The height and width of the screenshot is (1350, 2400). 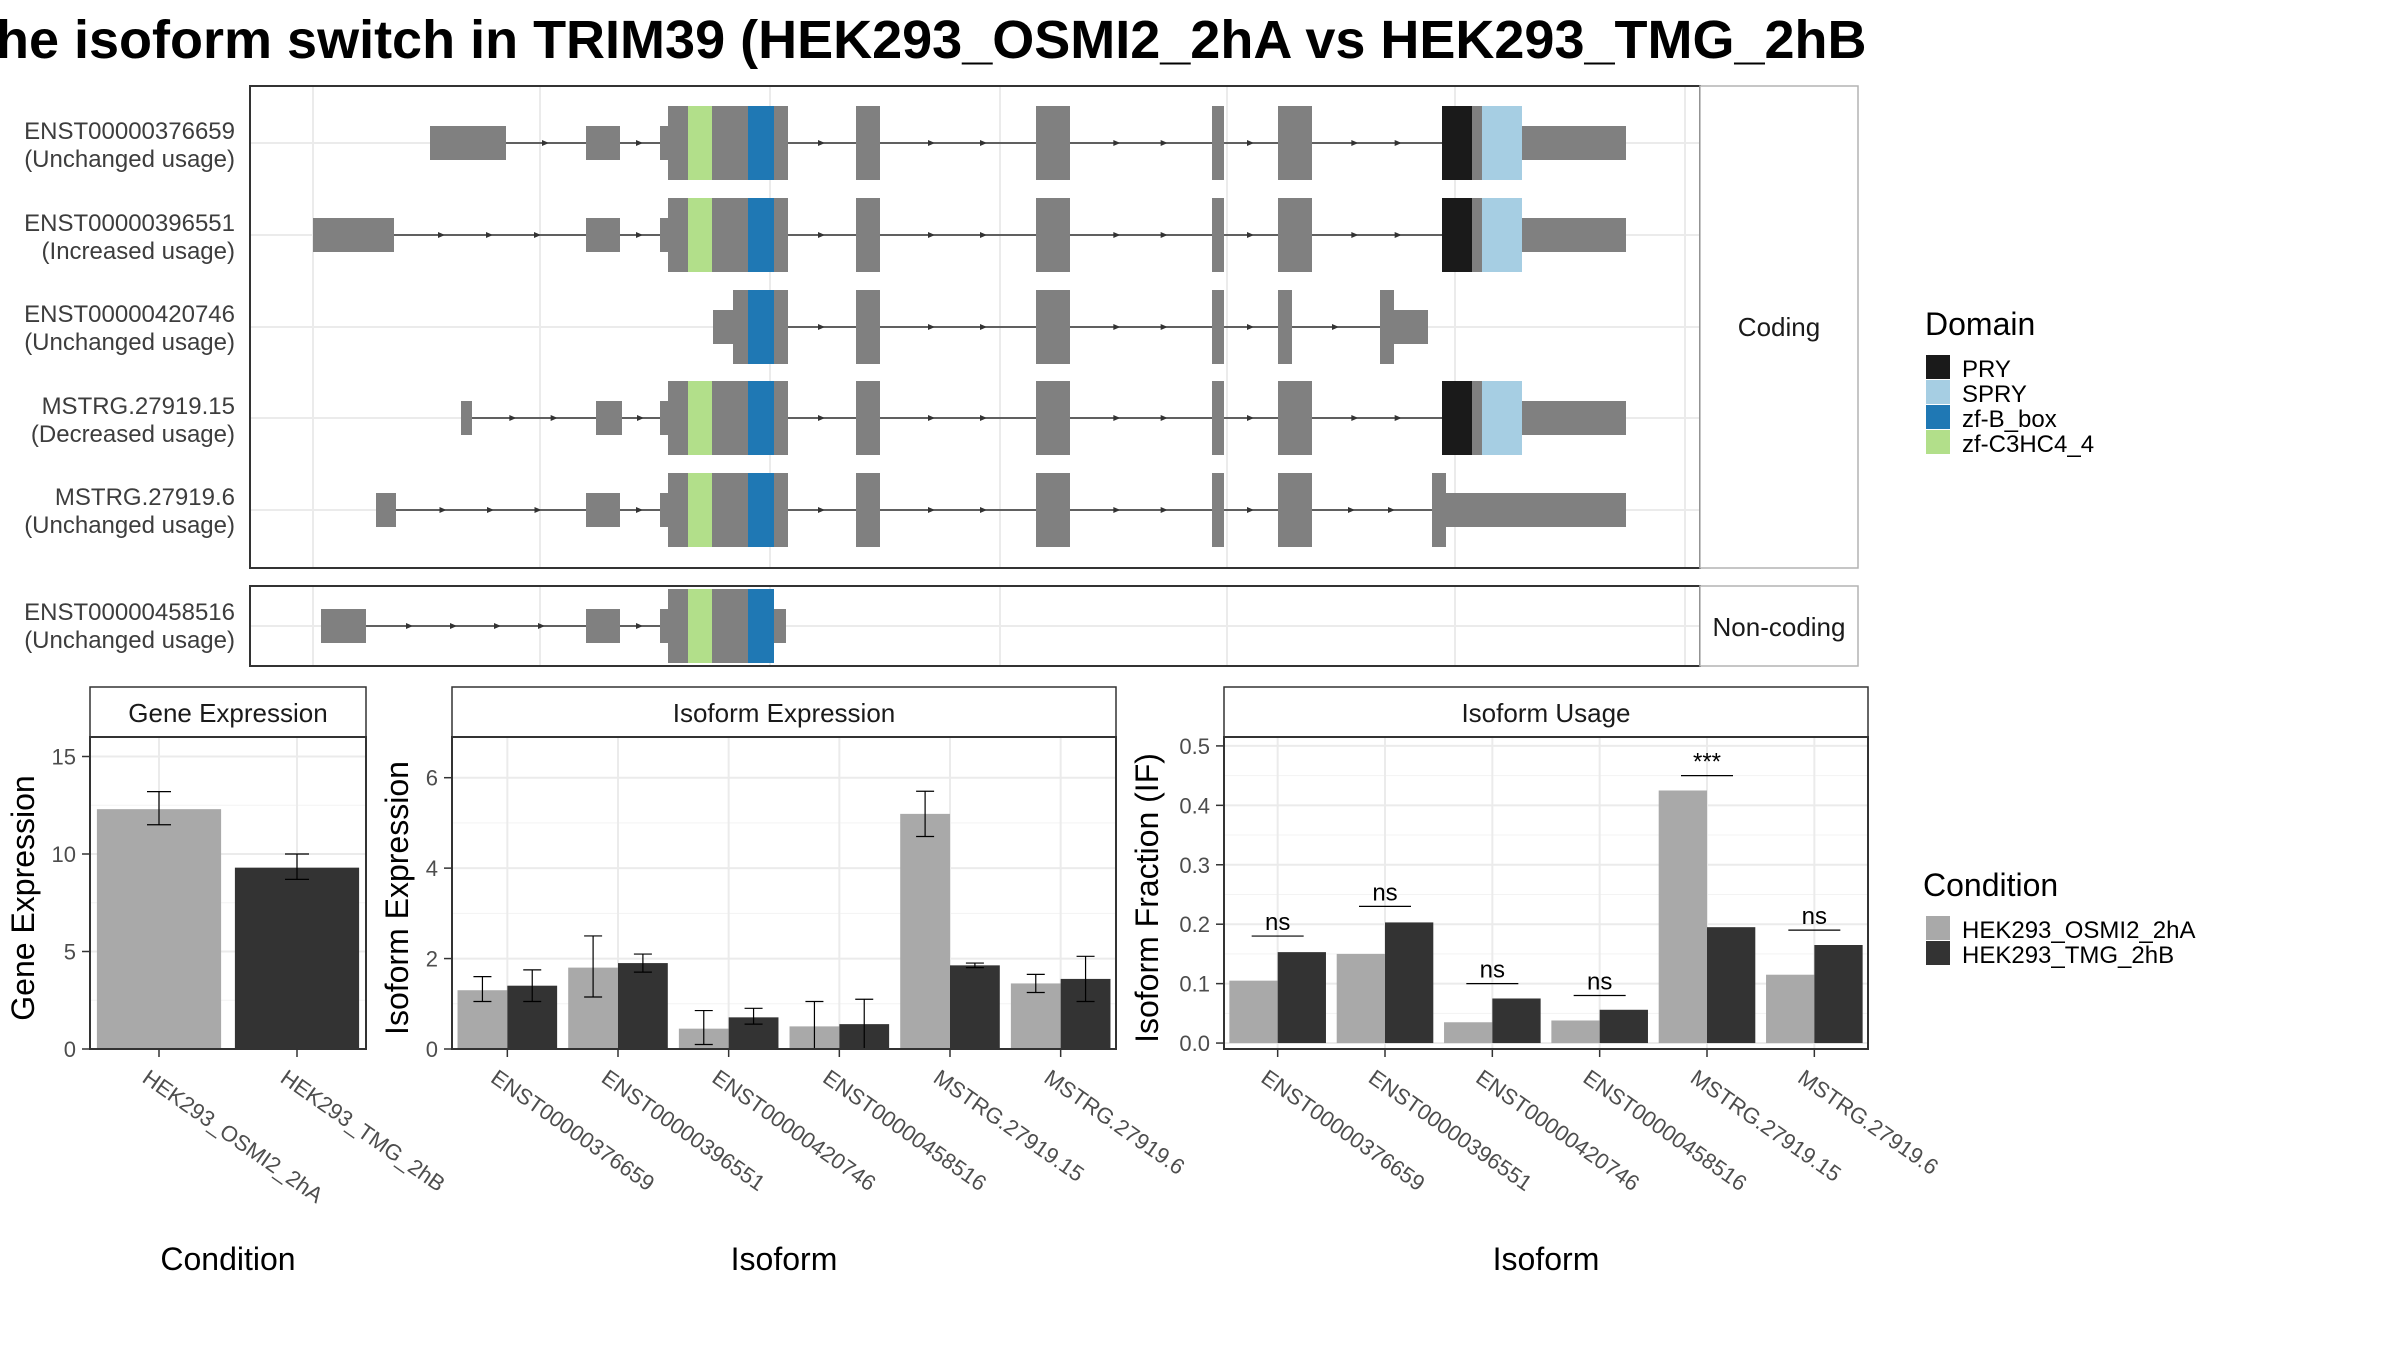 What do you see at coordinates (145, 497) in the screenshot?
I see `isoform-label-id: MSTRG.27919.6` at bounding box center [145, 497].